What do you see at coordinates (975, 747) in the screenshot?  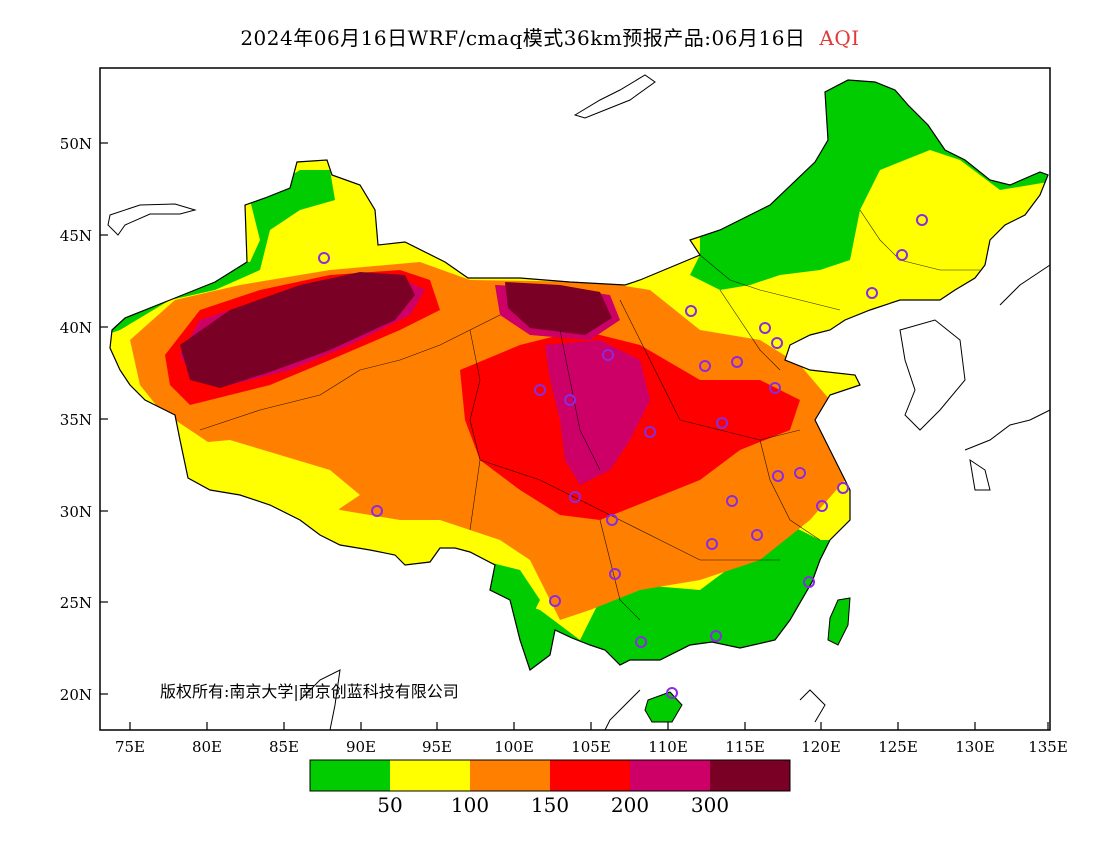 I see `lon-tick-label: 130E` at bounding box center [975, 747].